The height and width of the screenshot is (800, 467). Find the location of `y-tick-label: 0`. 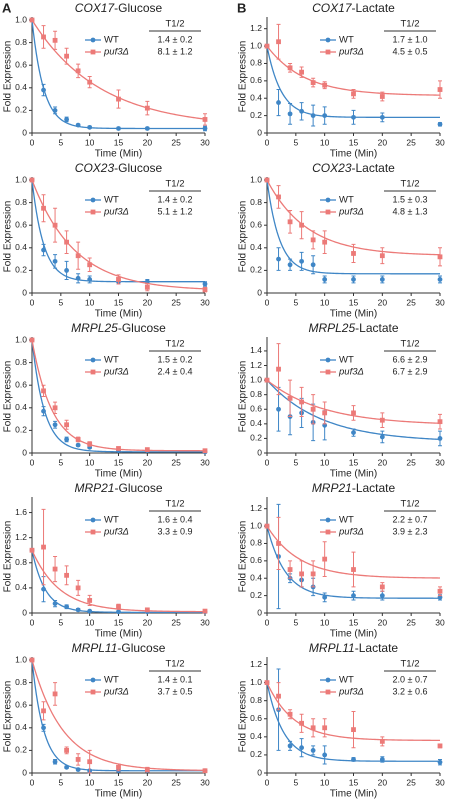

y-tick-label: 0 is located at coordinates (24, 132).